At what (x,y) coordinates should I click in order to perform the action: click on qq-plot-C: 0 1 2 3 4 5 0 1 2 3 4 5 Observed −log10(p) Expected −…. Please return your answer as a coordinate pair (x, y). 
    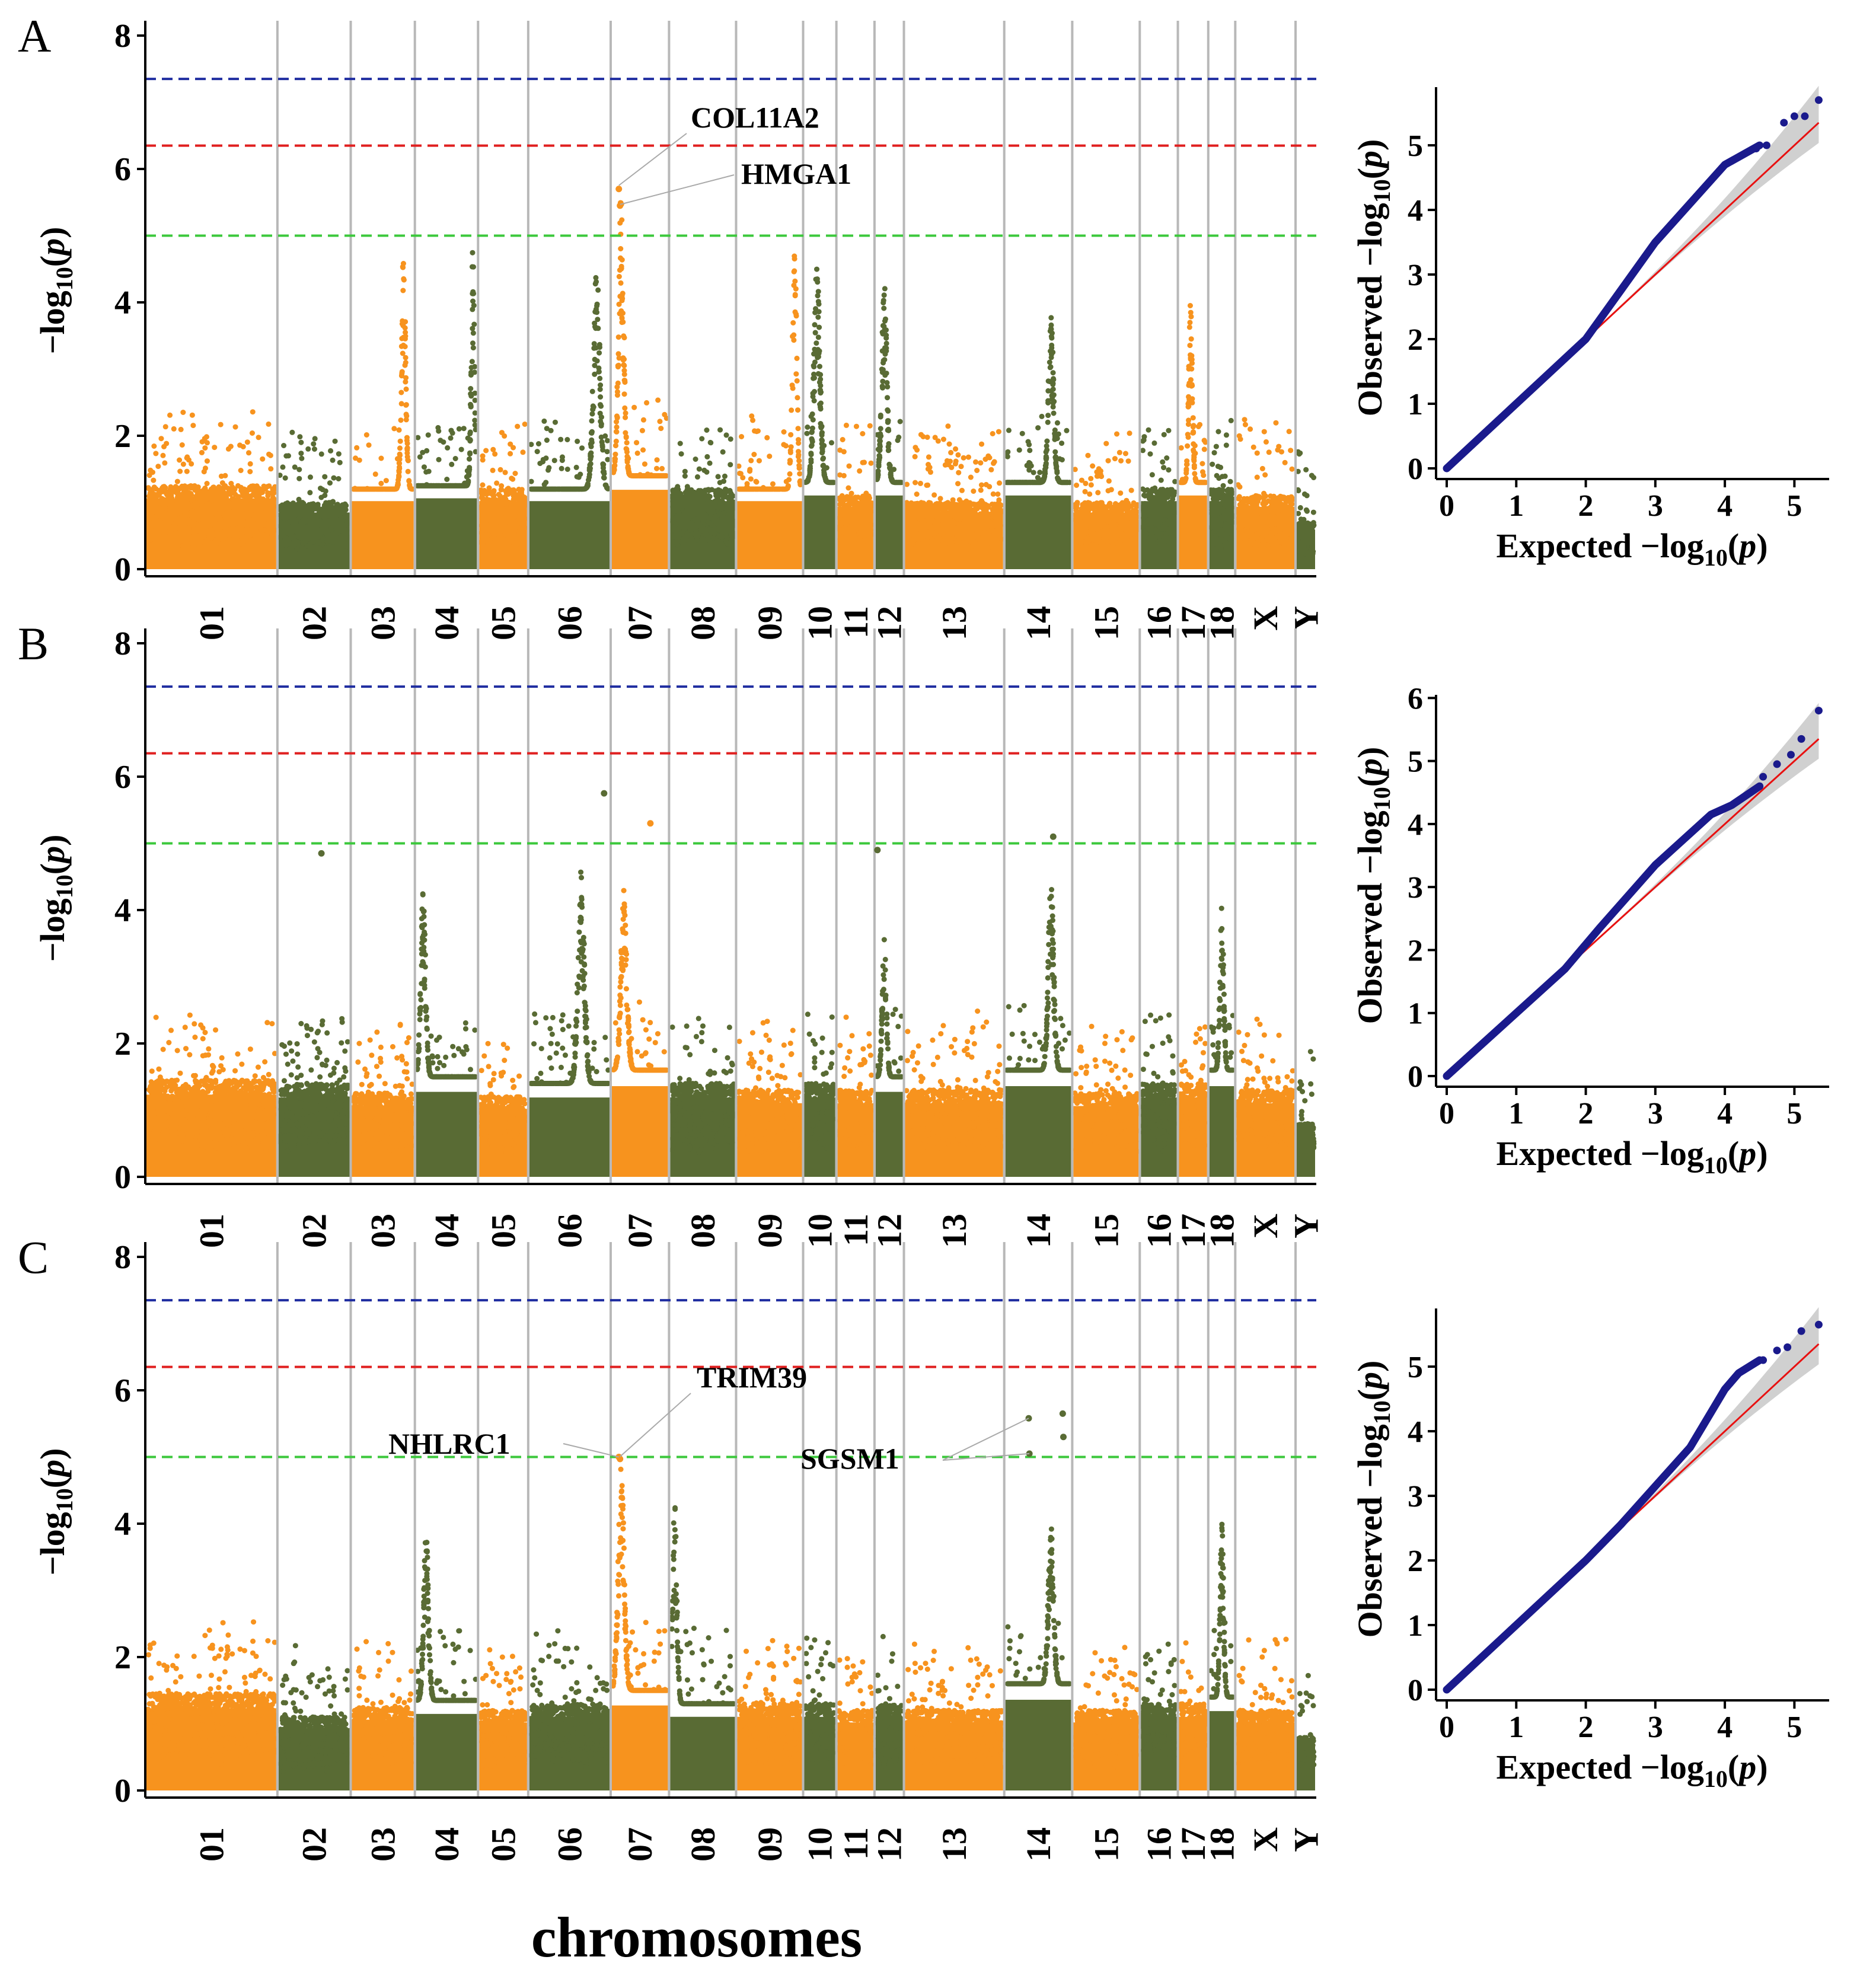
    Looking at the image, I should click on (1590, 1549).